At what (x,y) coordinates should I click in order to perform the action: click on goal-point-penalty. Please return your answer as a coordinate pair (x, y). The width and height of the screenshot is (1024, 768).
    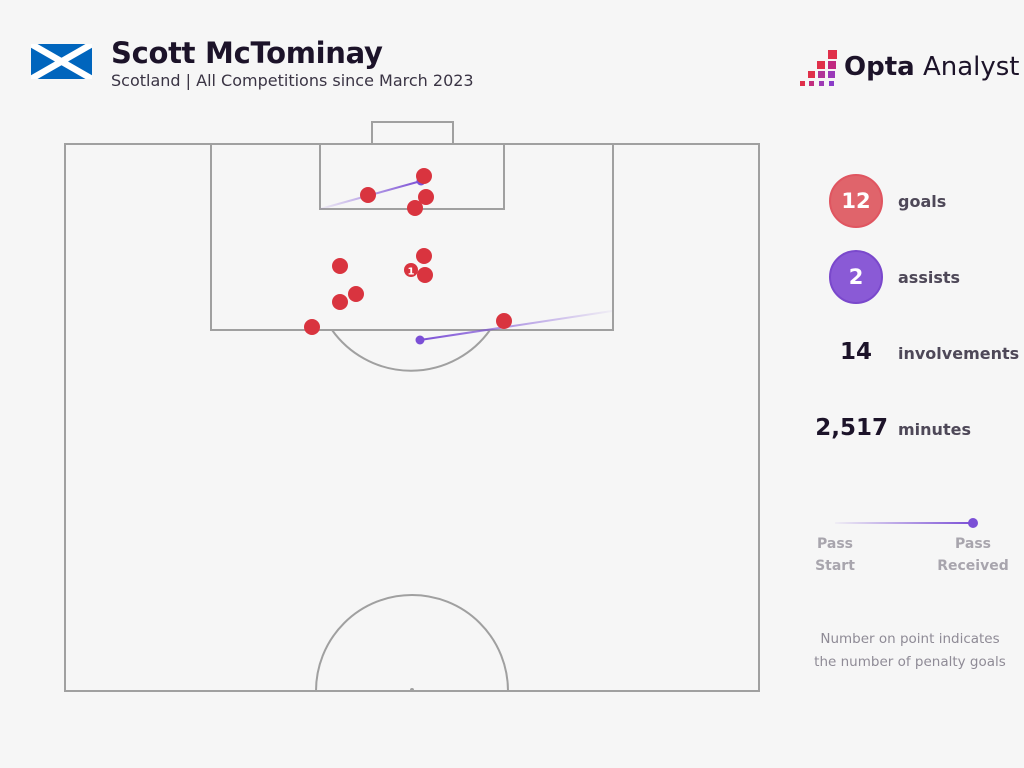
    Looking at the image, I should click on (411, 270).